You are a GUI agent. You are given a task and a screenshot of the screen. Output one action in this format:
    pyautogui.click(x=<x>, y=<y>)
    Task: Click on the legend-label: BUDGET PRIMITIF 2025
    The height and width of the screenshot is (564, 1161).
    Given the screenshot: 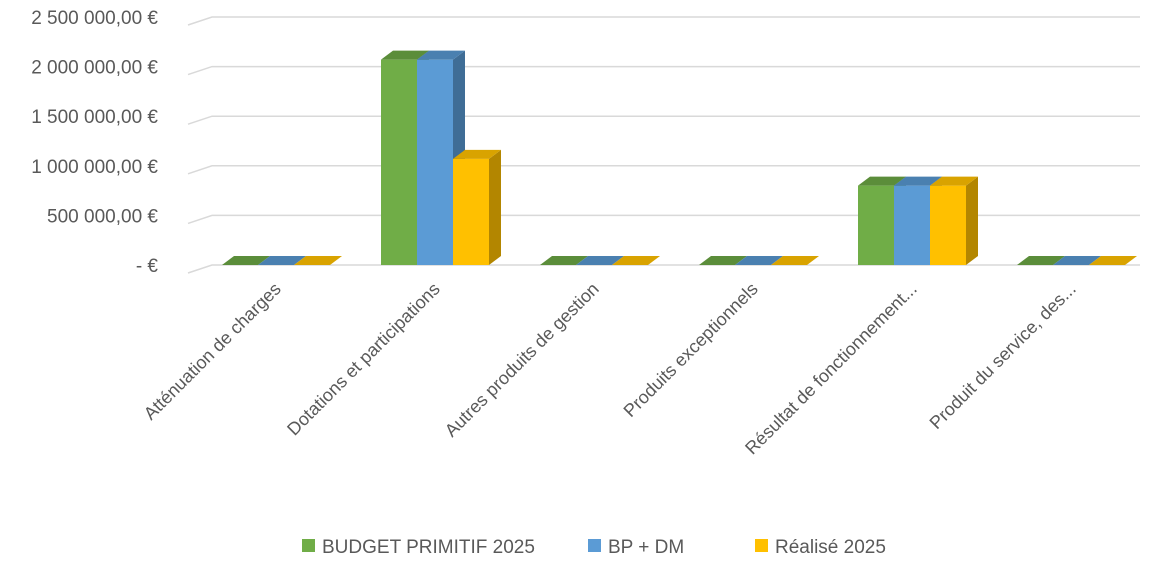 What is the action you would take?
    pyautogui.click(x=428, y=547)
    